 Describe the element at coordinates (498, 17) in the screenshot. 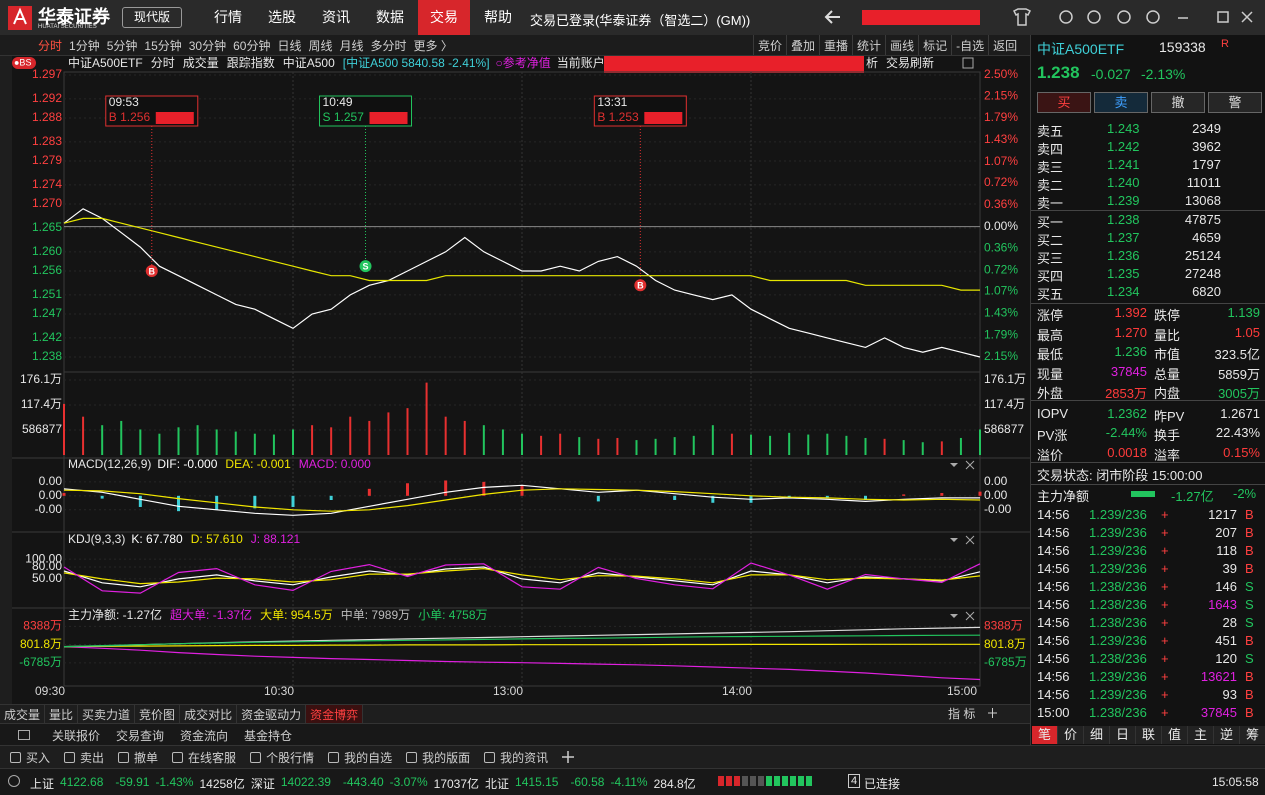

I see `menu-item: 帮助` at that location.